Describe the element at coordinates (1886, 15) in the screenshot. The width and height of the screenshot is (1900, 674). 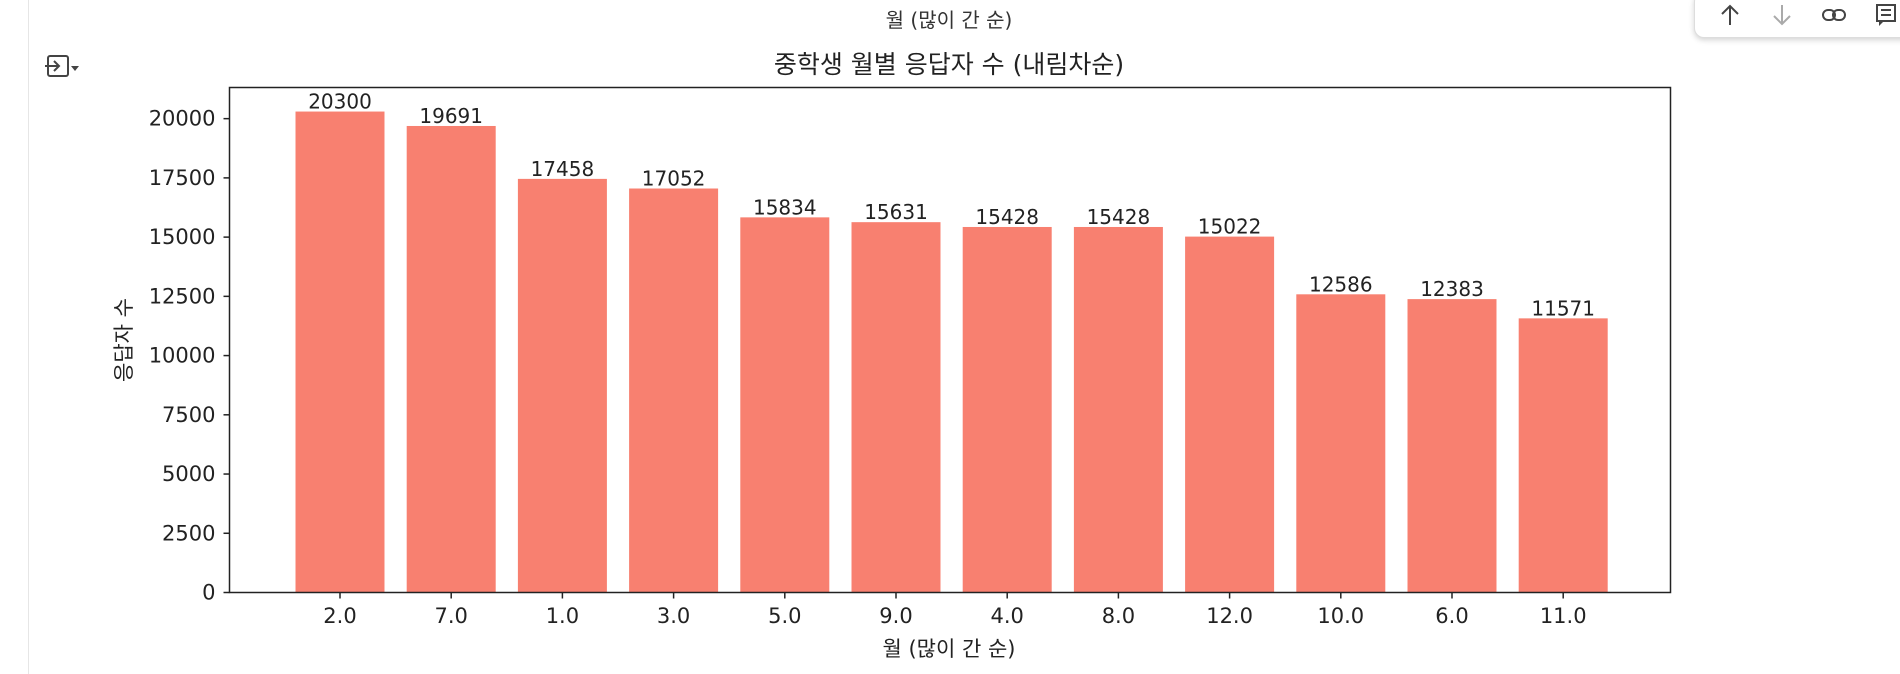
I see `comment-icon` at that location.